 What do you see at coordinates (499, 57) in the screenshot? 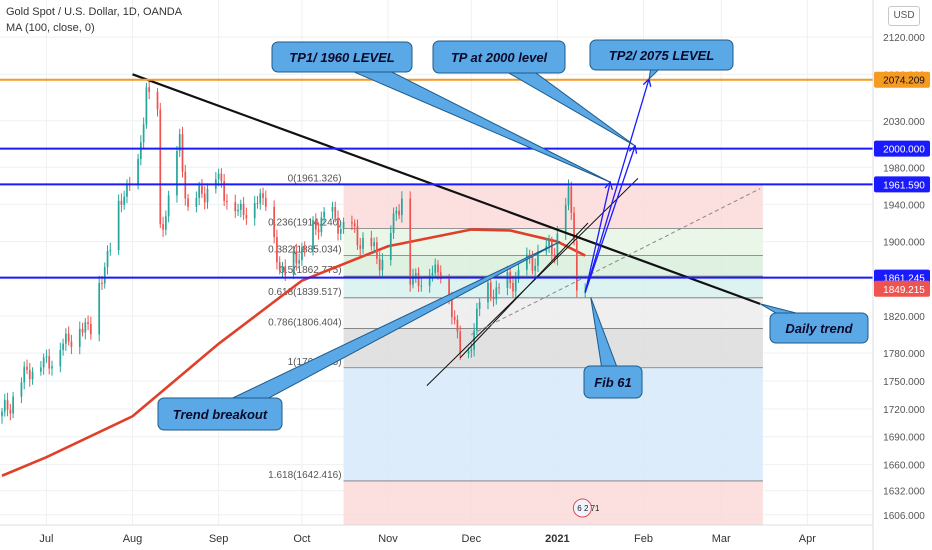
I see `callout-tp2000-box` at bounding box center [499, 57].